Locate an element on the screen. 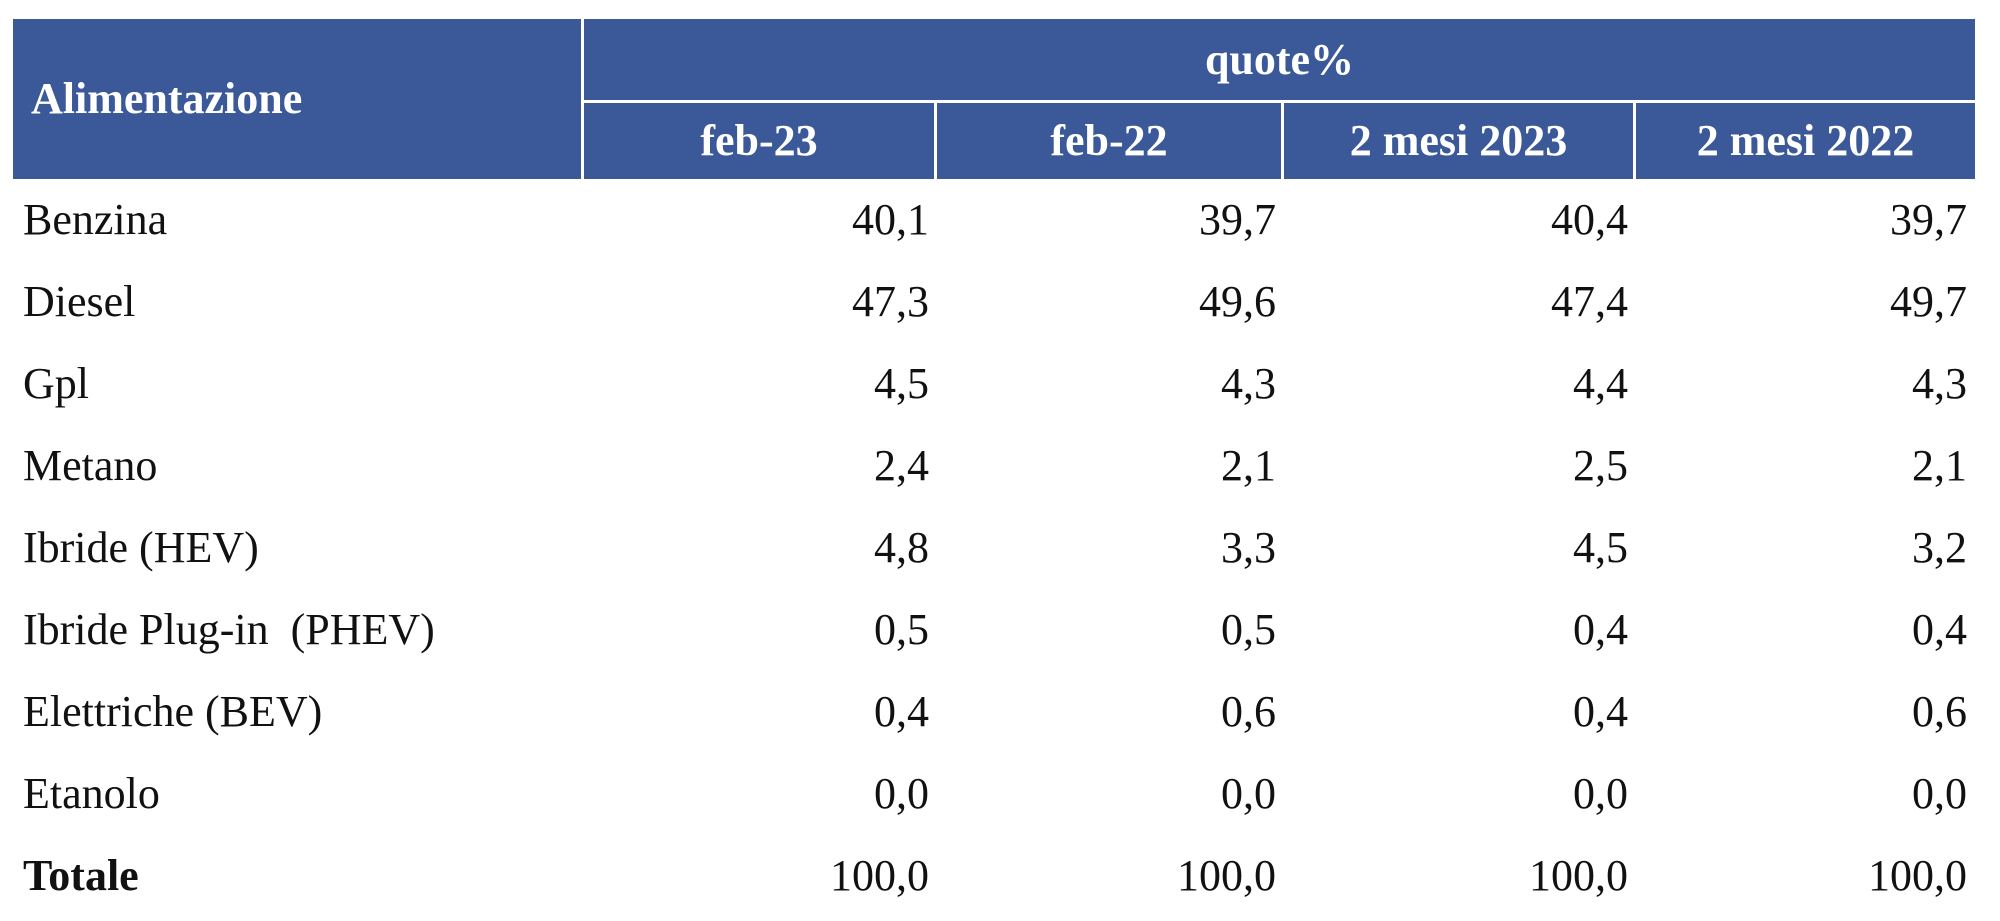  row-label: Totale is located at coordinates (81, 875).